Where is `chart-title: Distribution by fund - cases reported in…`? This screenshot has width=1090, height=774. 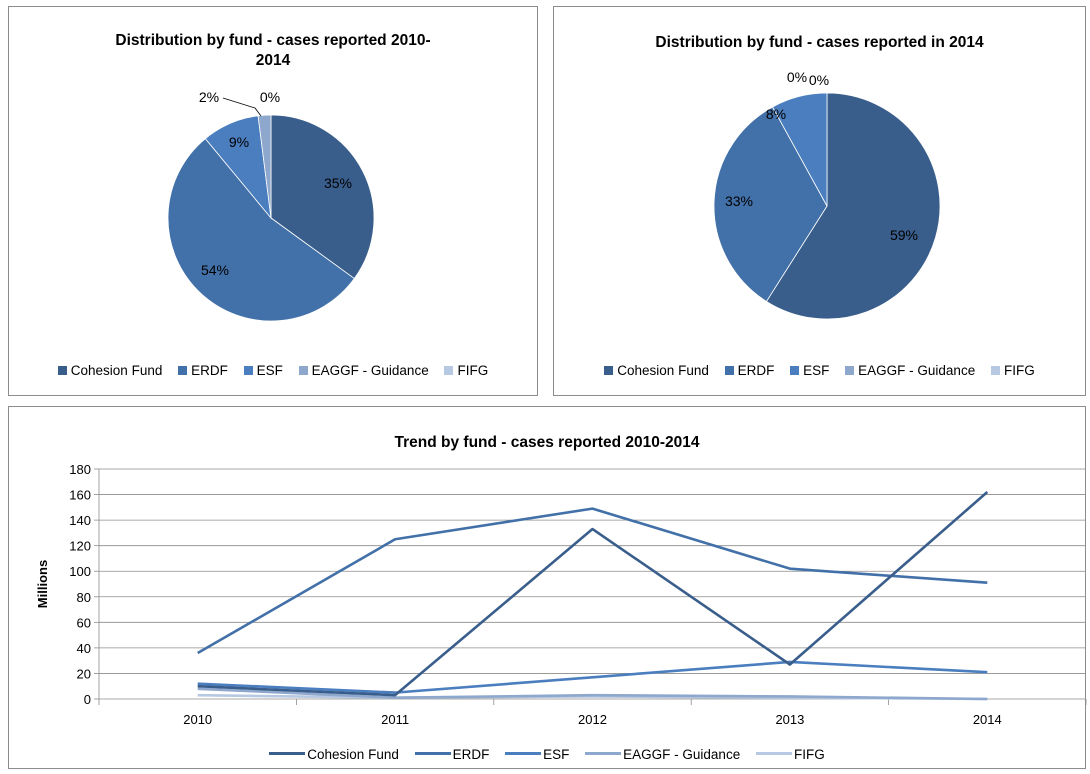
chart-title: Distribution by fund - cases reported in… is located at coordinates (819, 43).